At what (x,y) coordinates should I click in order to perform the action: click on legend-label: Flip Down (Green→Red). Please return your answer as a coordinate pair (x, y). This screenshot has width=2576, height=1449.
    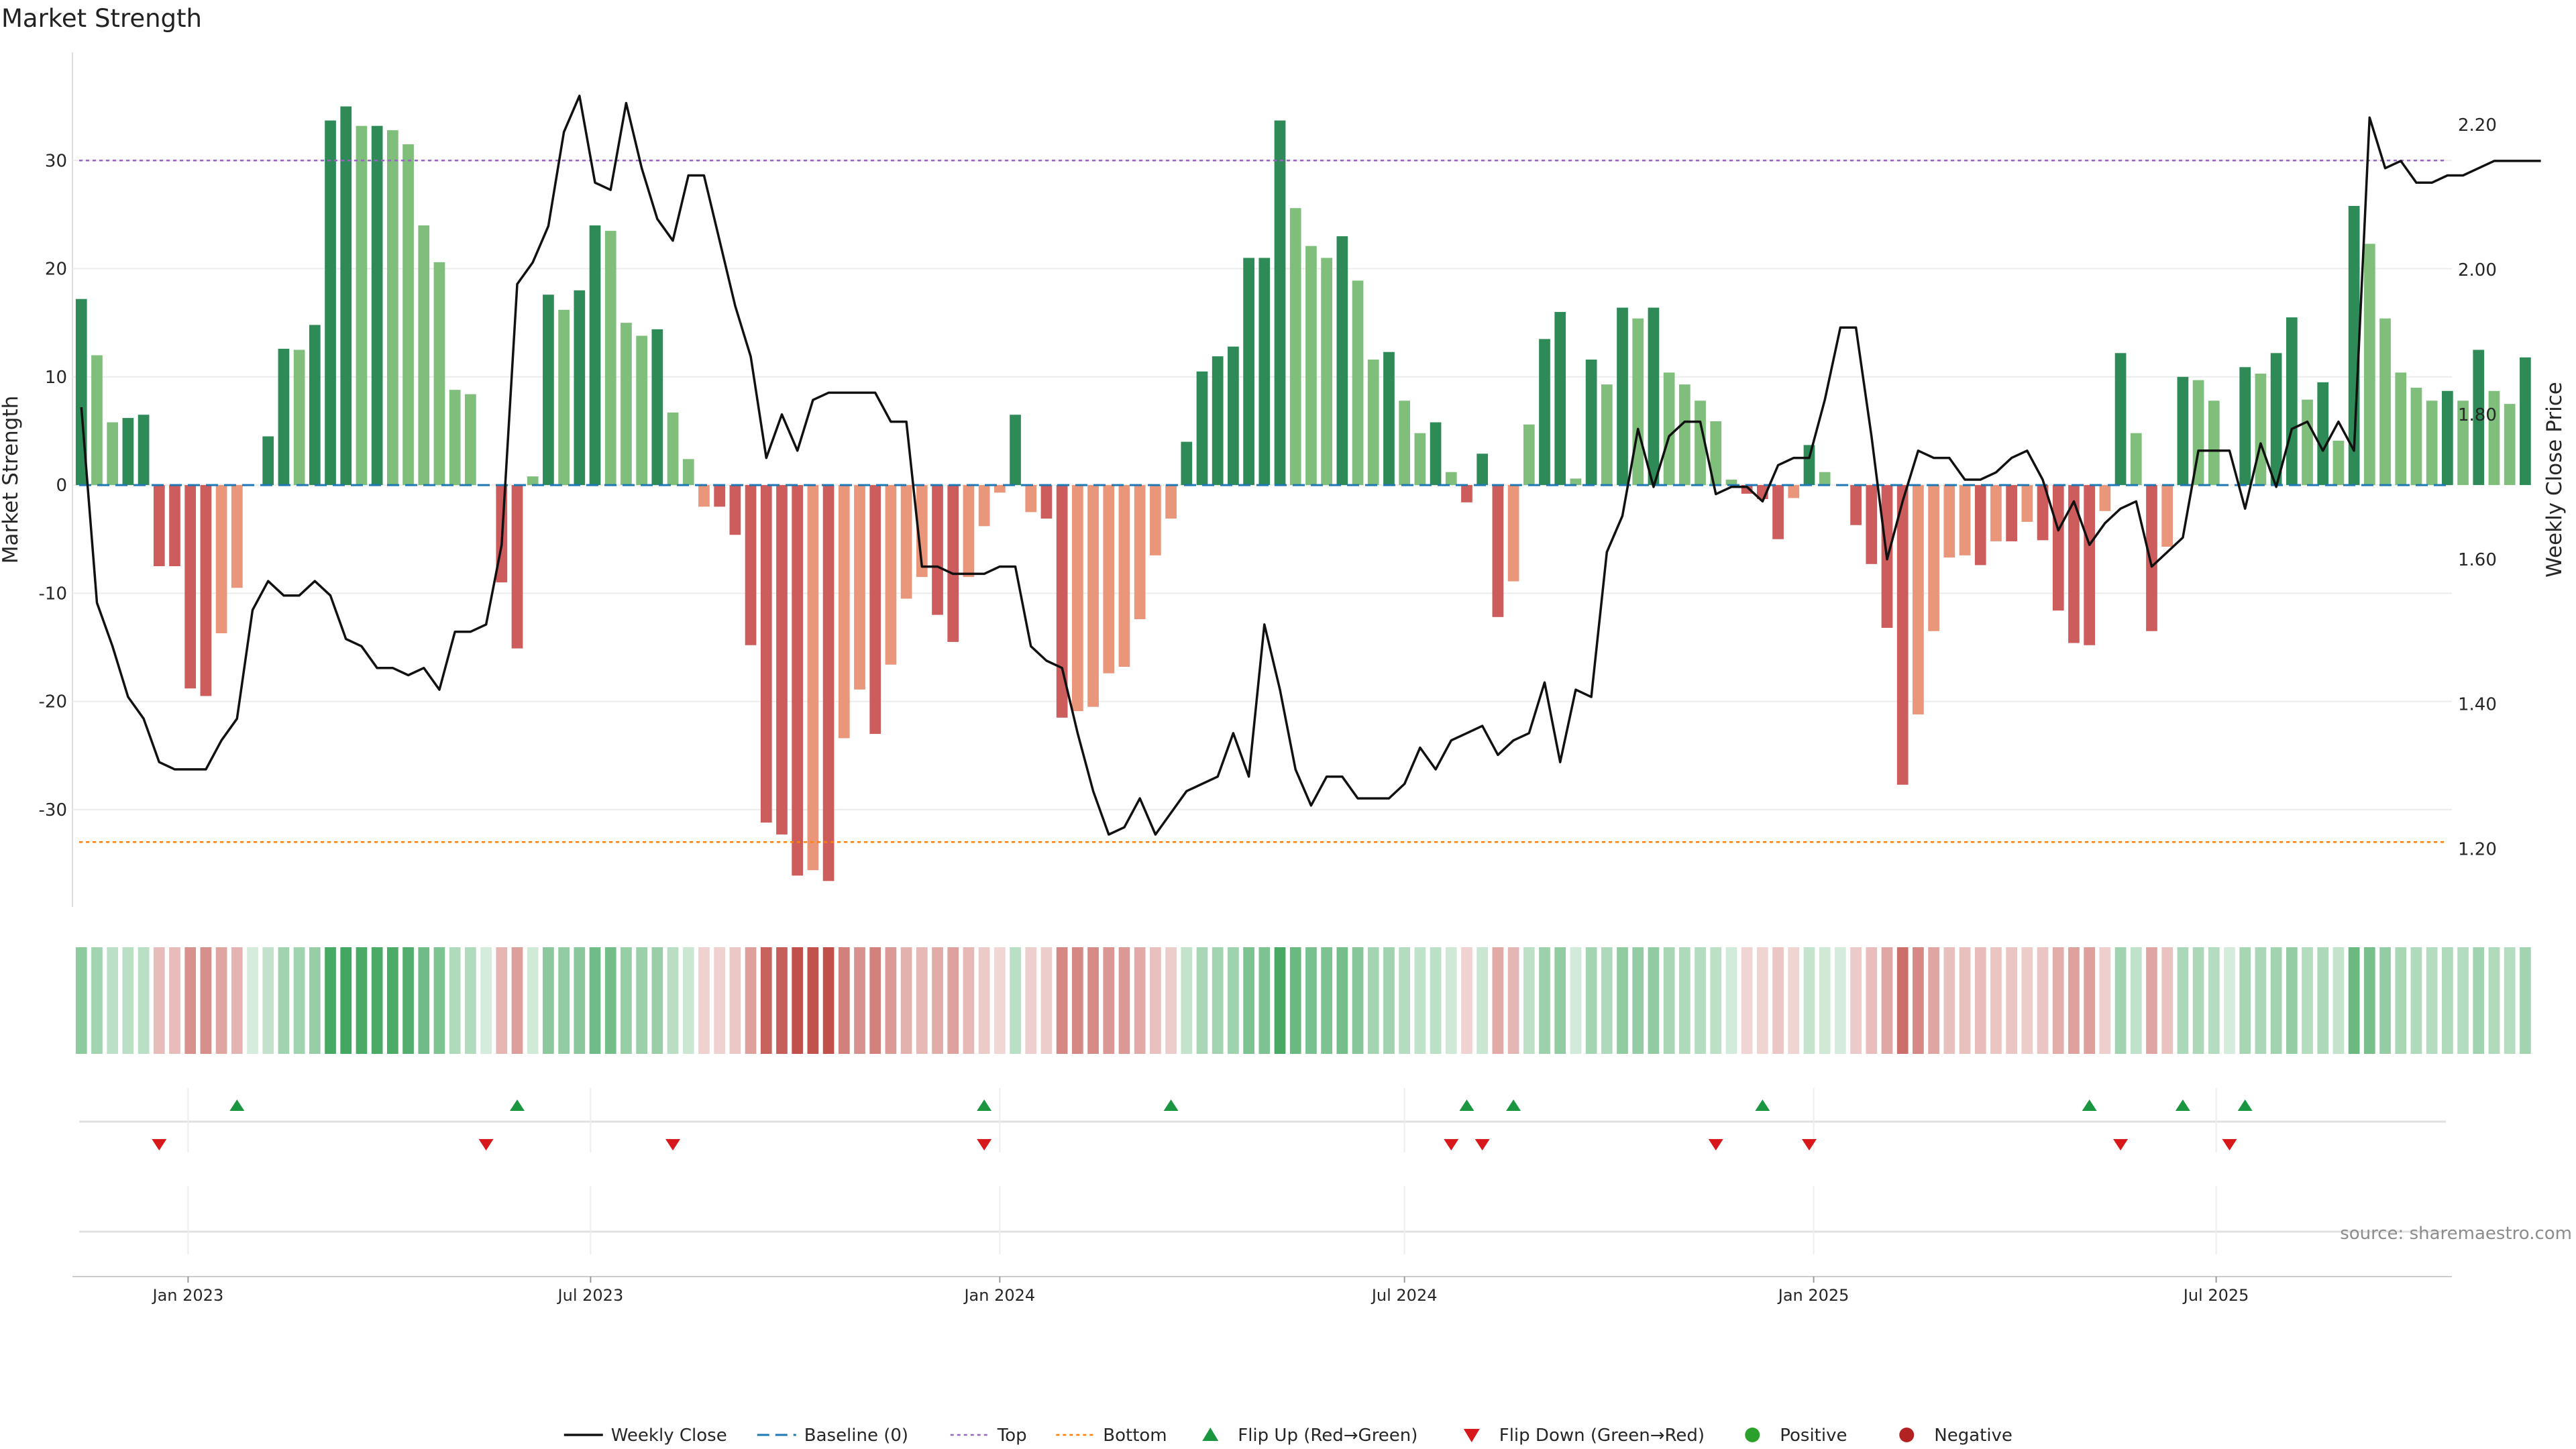
    Looking at the image, I should click on (1602, 1436).